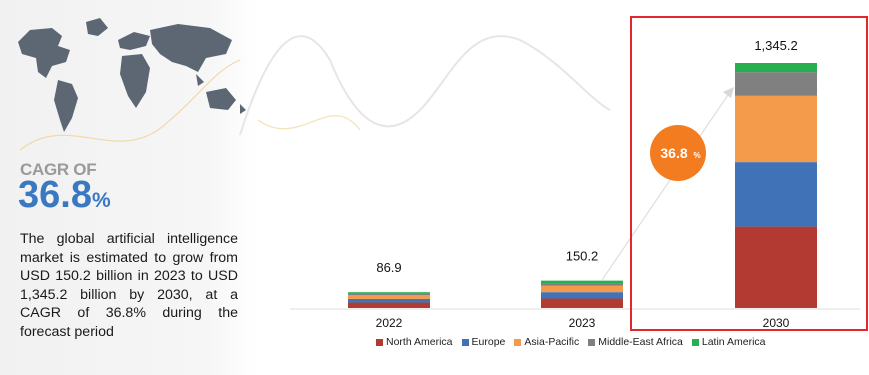 The image size is (869, 375). I want to click on legend-item-latin-america: Latin America, so click(728, 342).